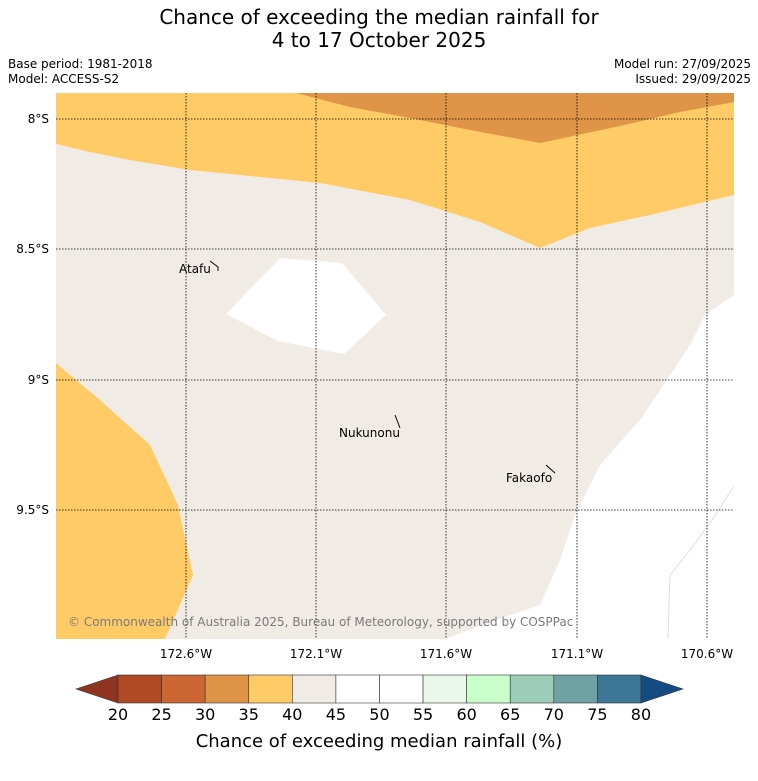 The width and height of the screenshot is (758, 781). I want to click on colorbar-tick-label: 70, so click(554, 714).